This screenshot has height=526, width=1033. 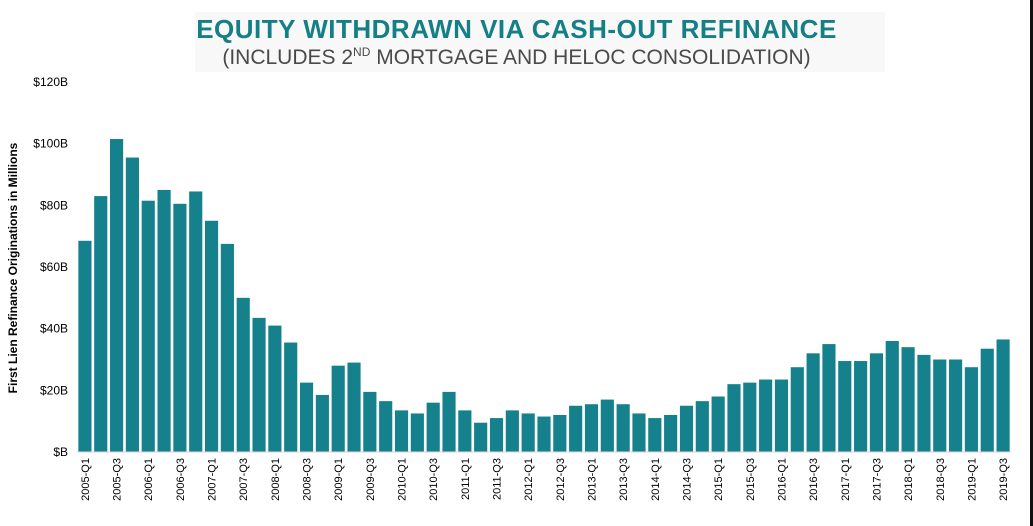 What do you see at coordinates (516, 29) in the screenshot?
I see `chart-title: EQUITY WITHDRAWN VIA CASH-OUT REFINANCE` at bounding box center [516, 29].